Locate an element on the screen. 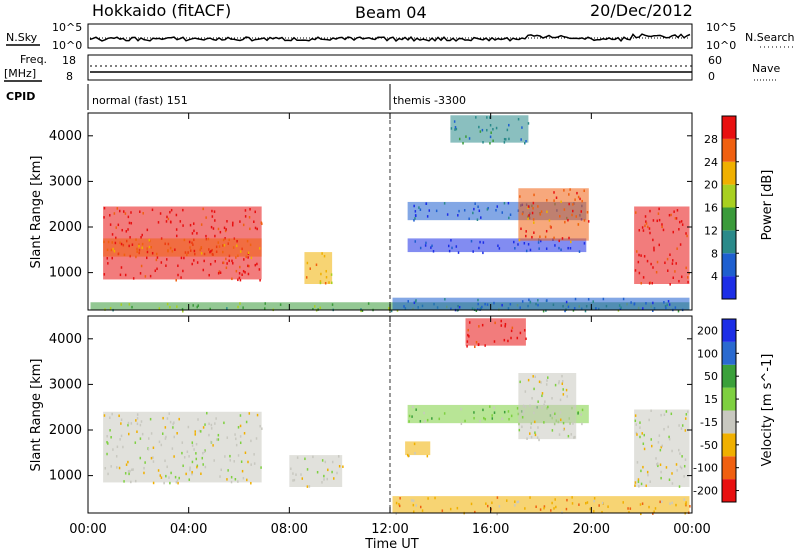  nsky-panel: N.Sky 10^5 10^0 10^5 10^0 N.Search is located at coordinates (400, 36).